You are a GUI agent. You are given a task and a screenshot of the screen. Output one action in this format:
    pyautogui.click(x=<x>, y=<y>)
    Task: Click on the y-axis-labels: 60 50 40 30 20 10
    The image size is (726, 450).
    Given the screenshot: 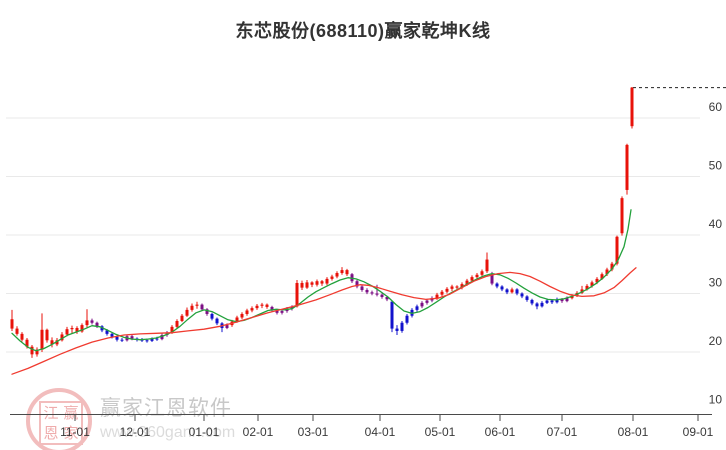 What is the action you would take?
    pyautogui.click(x=716, y=253)
    